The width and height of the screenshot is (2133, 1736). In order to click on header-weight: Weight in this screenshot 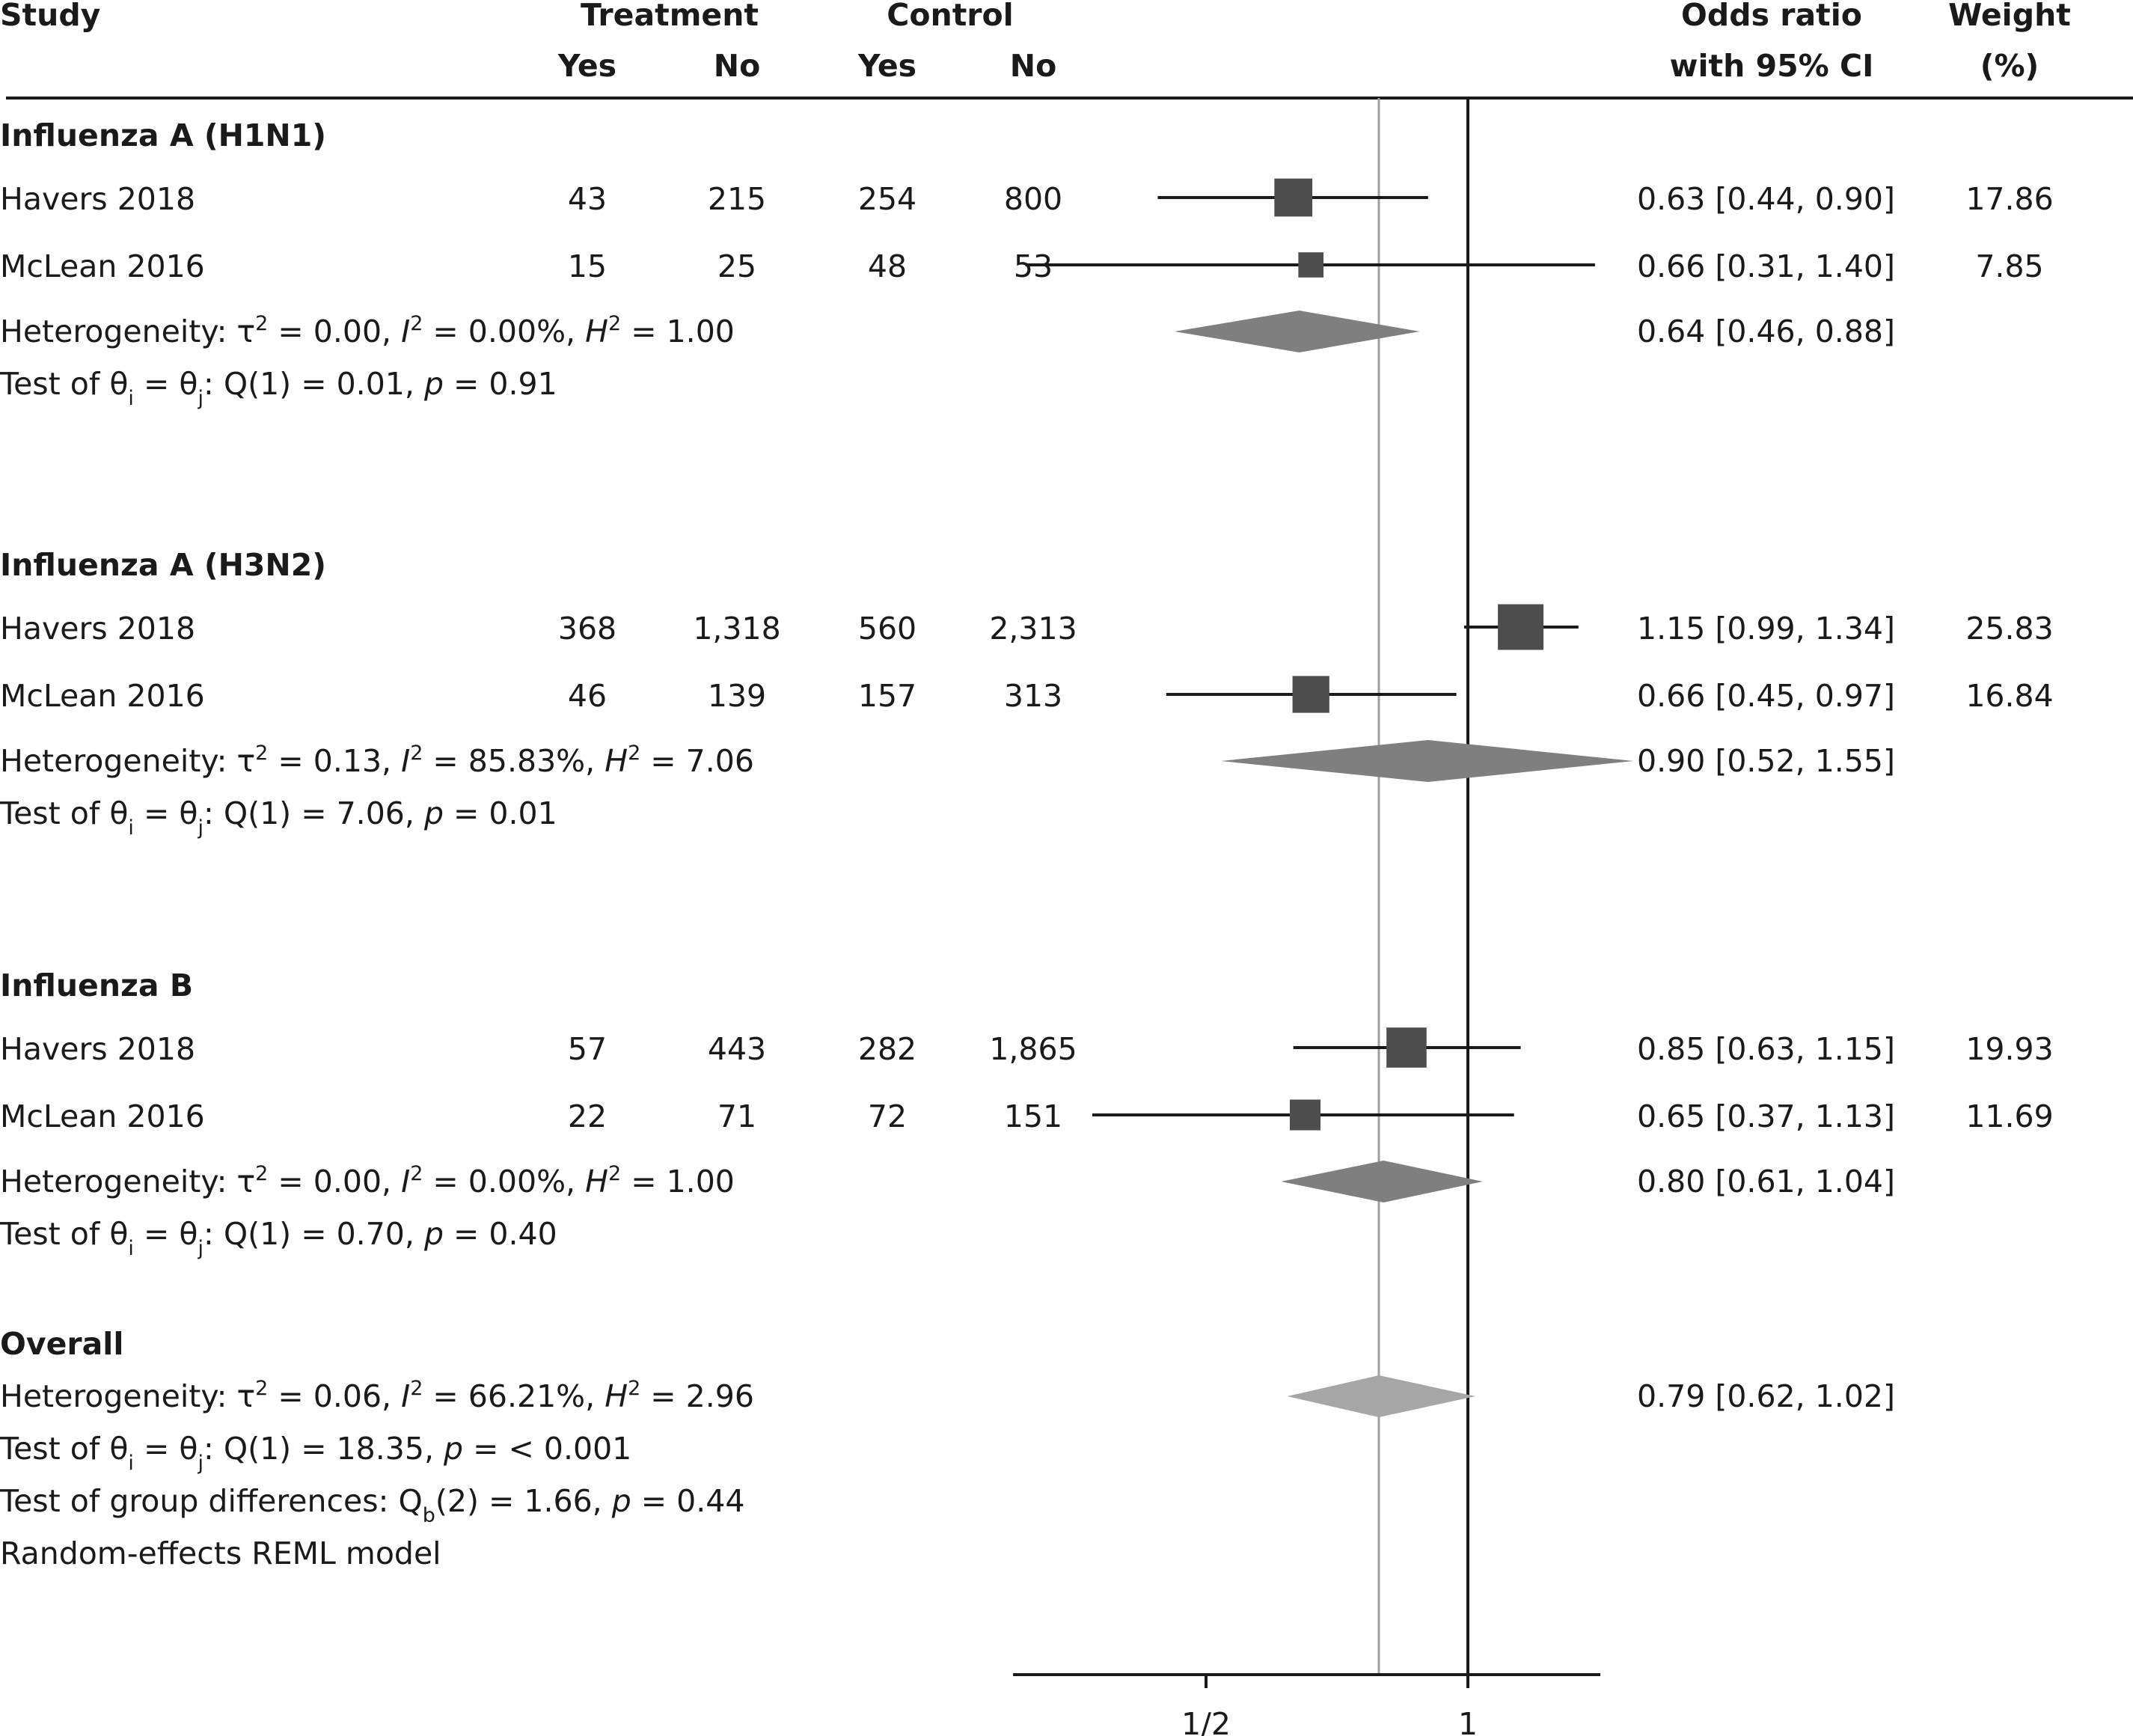, I will do `click(2010, 16)`.